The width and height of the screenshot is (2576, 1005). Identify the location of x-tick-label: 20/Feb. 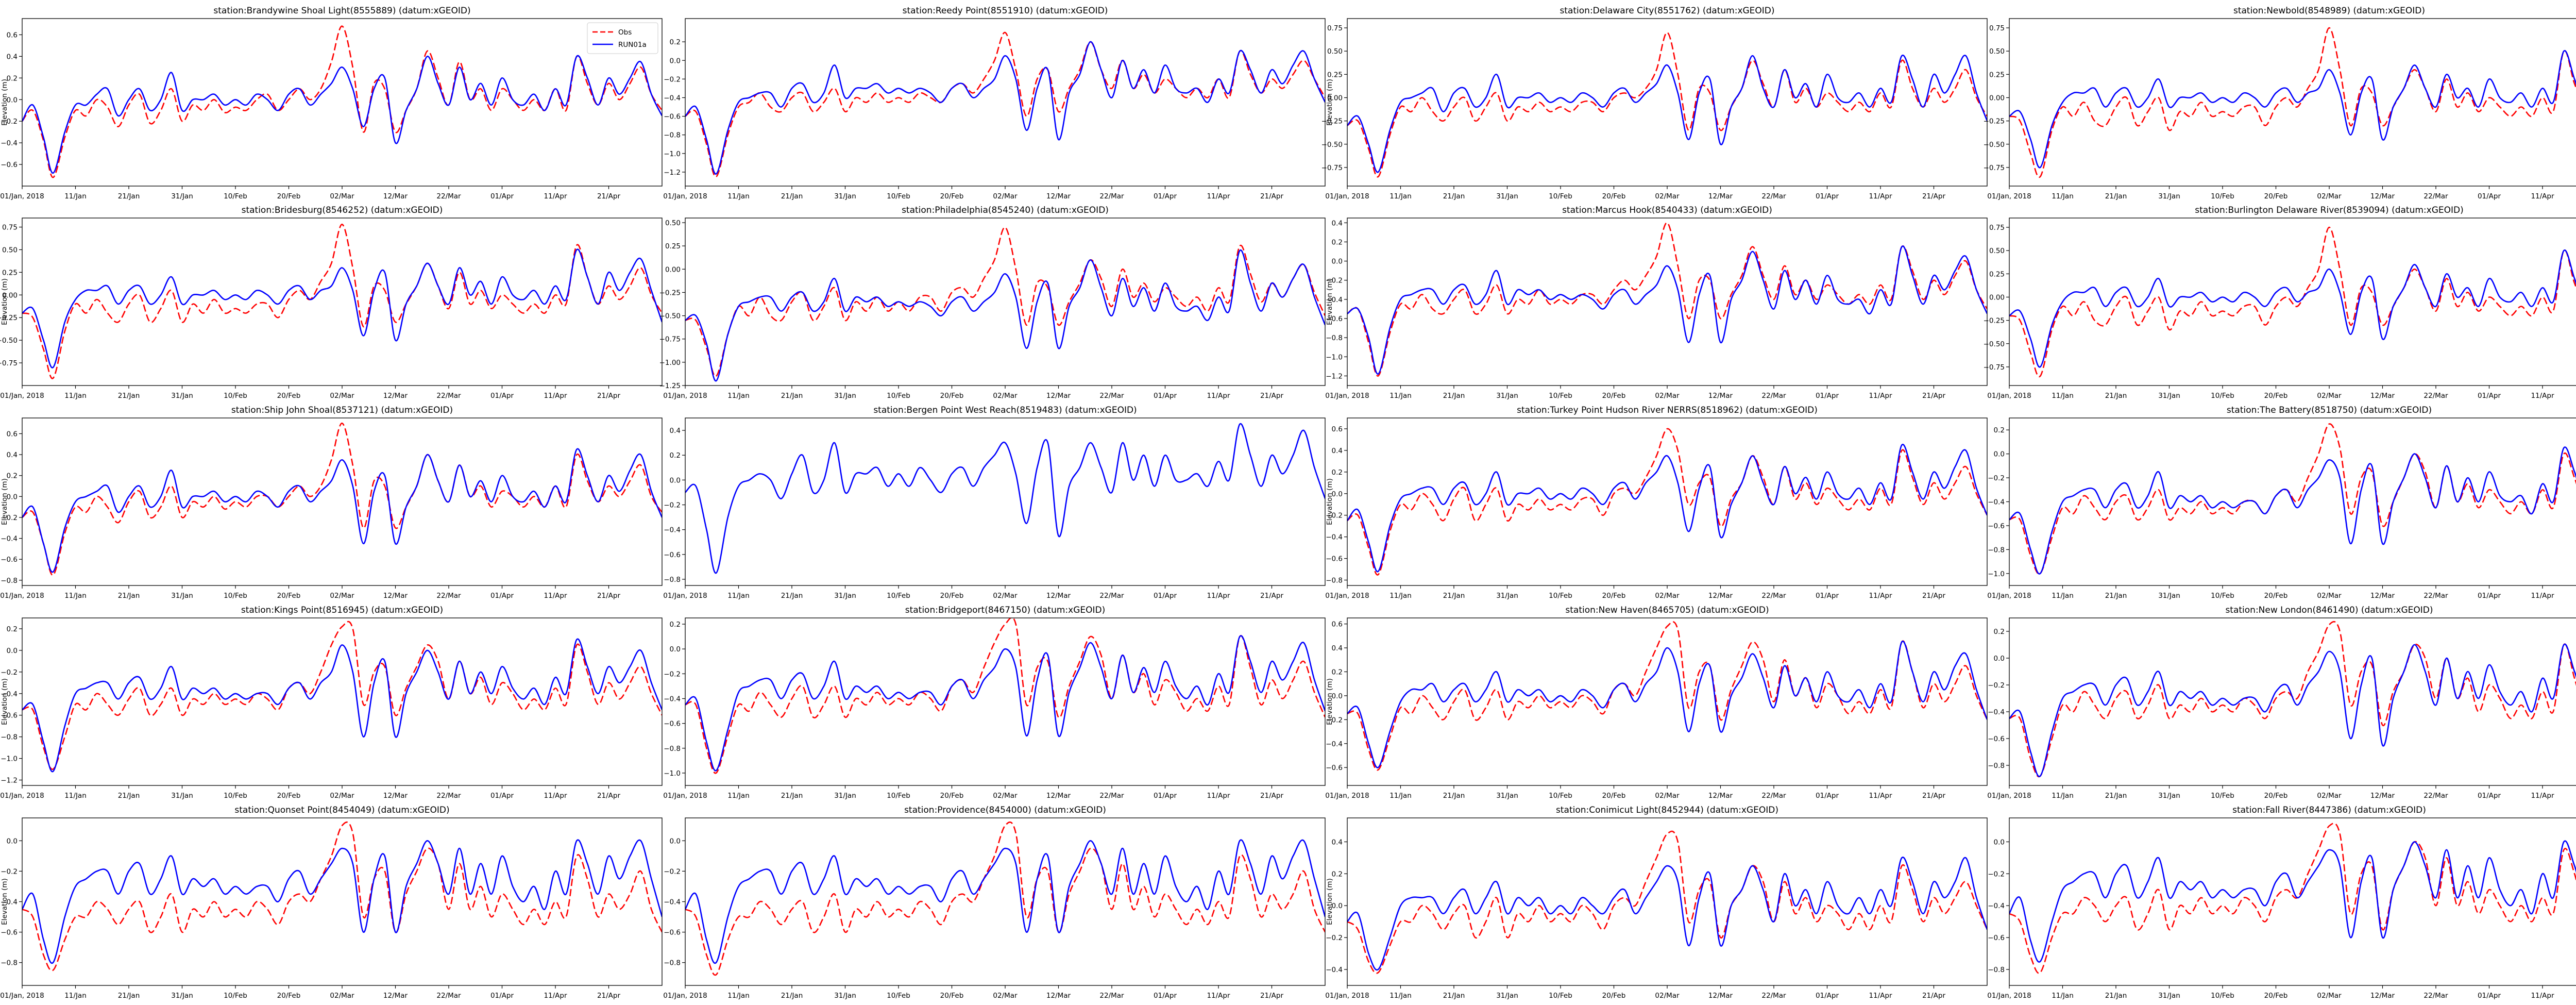
(952, 796).